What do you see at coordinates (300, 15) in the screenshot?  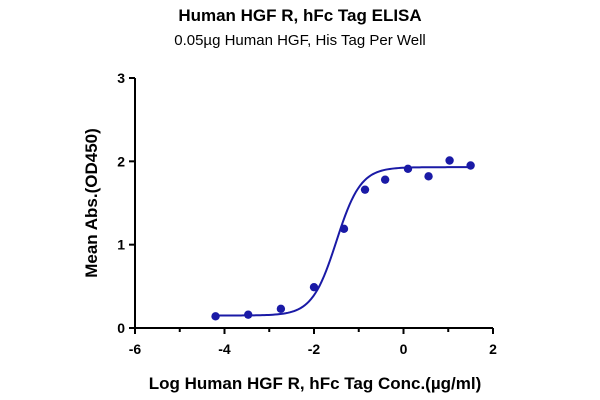 I see `chart-title: Human HGF R, hFc Tag ELISA` at bounding box center [300, 15].